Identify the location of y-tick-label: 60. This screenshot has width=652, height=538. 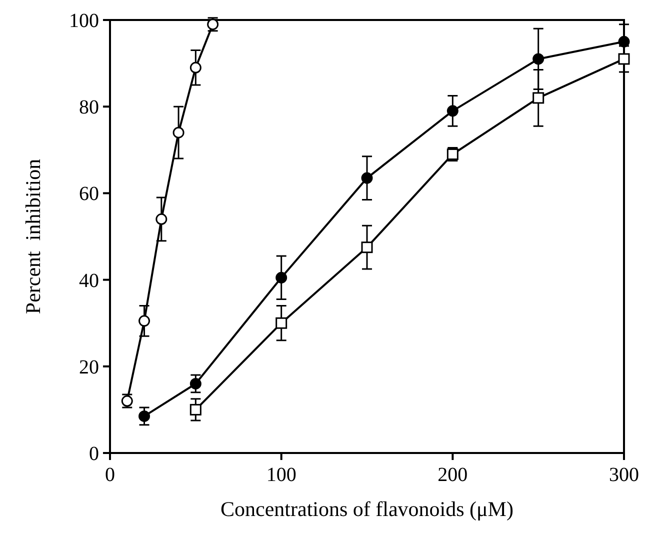
(89, 194).